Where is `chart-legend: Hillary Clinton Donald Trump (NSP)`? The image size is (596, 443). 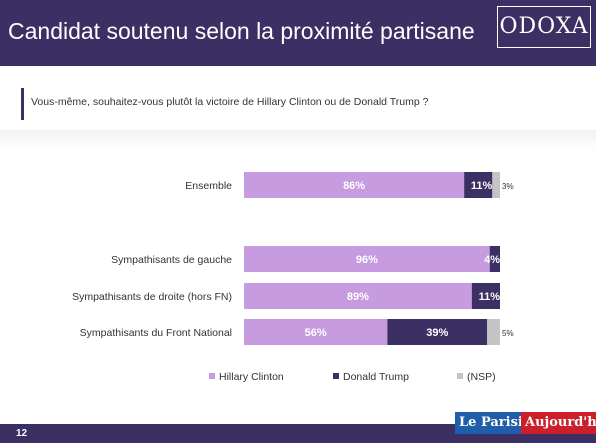 chart-legend: Hillary Clinton Donald Trump (NSP) is located at coordinates (298, 381).